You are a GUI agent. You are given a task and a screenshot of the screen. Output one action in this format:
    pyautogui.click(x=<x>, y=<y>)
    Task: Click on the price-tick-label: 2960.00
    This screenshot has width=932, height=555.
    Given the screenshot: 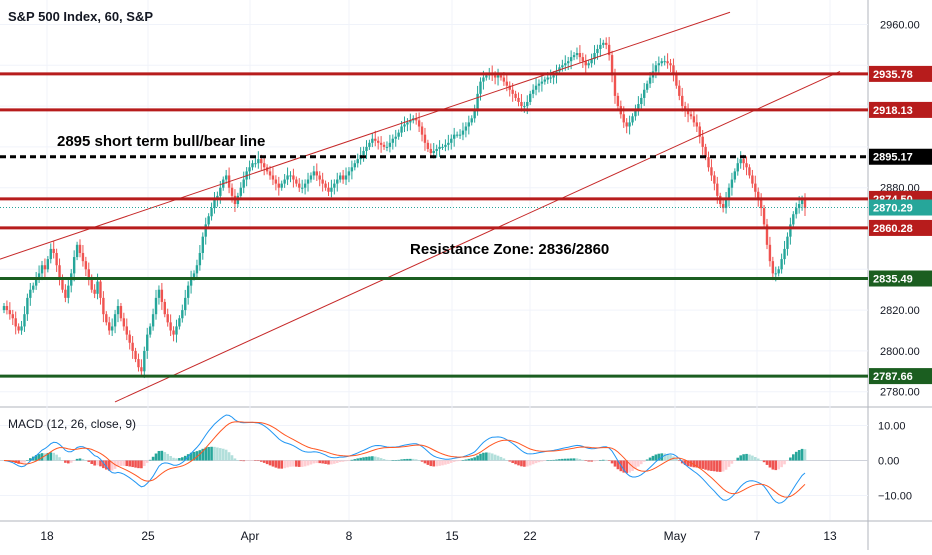 What is the action you would take?
    pyautogui.click(x=900, y=25)
    